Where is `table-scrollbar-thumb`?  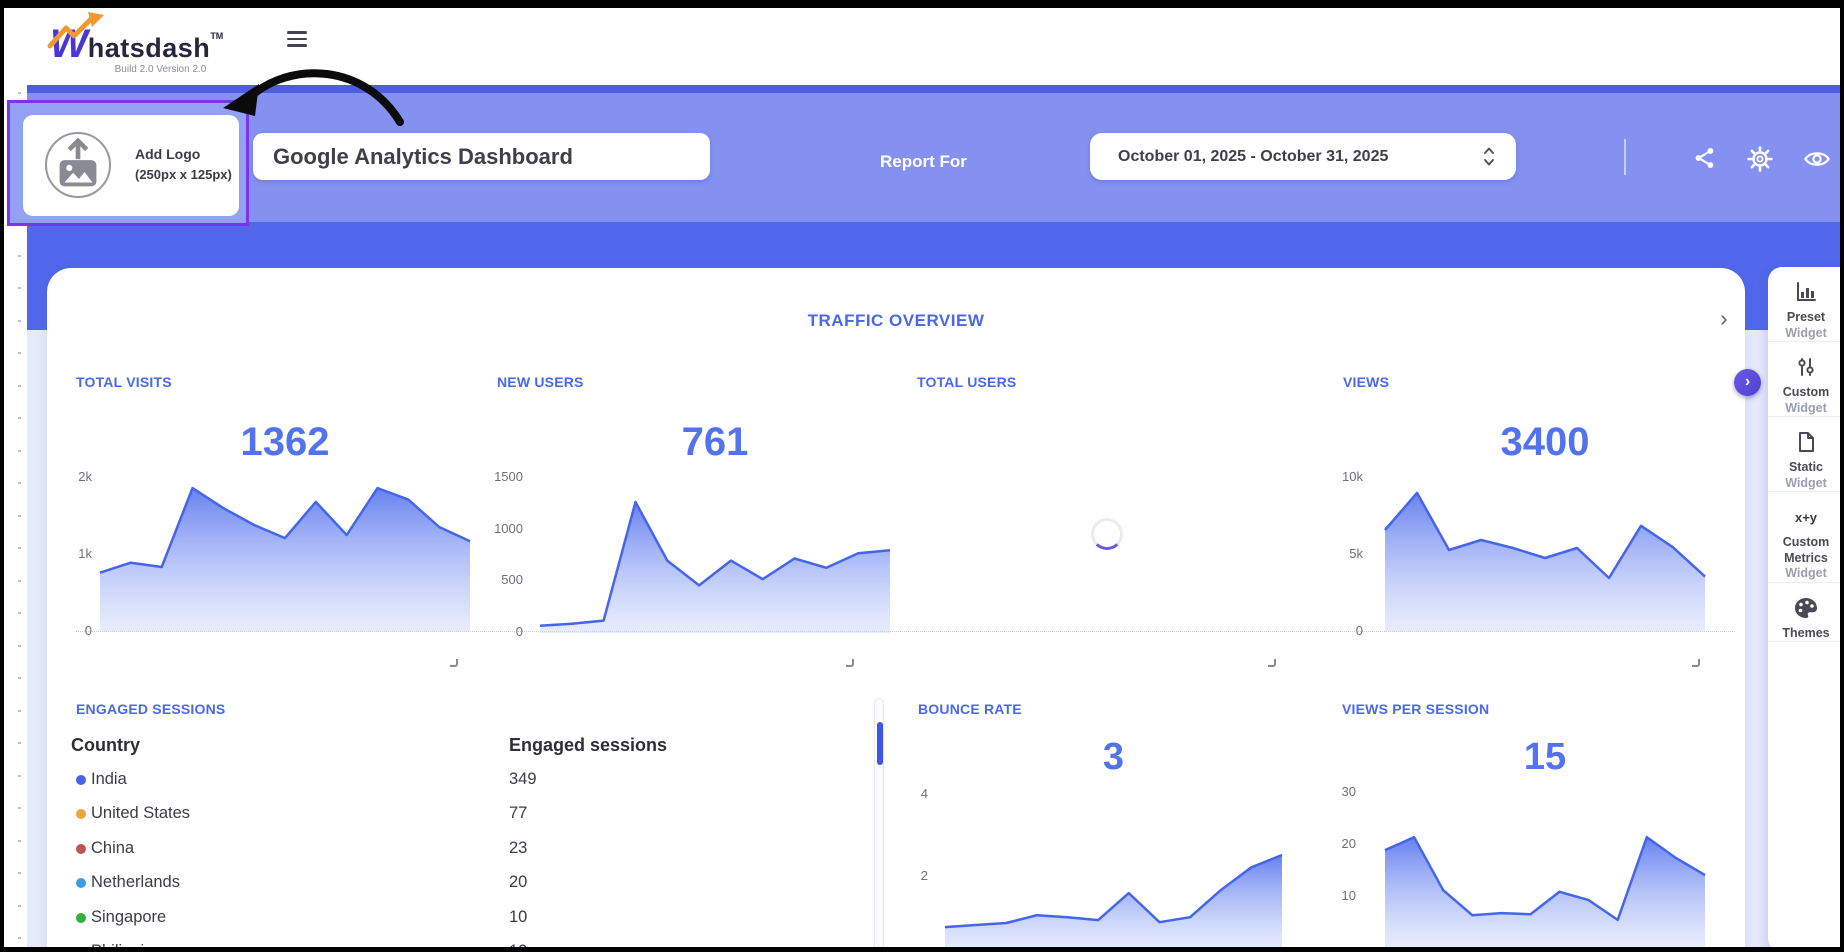
table-scrollbar-thumb is located at coordinates (880, 743).